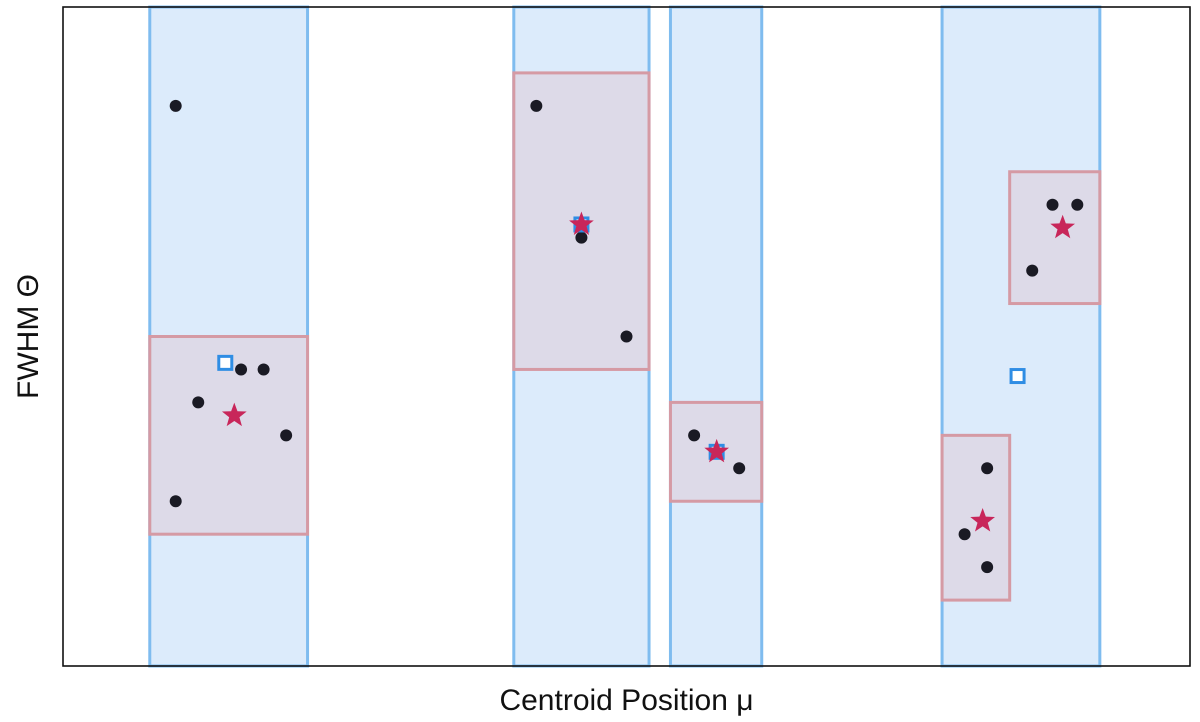 This screenshot has height=722, width=1200. I want to click on y-axis-title: FWHM Θ, so click(28, 336).